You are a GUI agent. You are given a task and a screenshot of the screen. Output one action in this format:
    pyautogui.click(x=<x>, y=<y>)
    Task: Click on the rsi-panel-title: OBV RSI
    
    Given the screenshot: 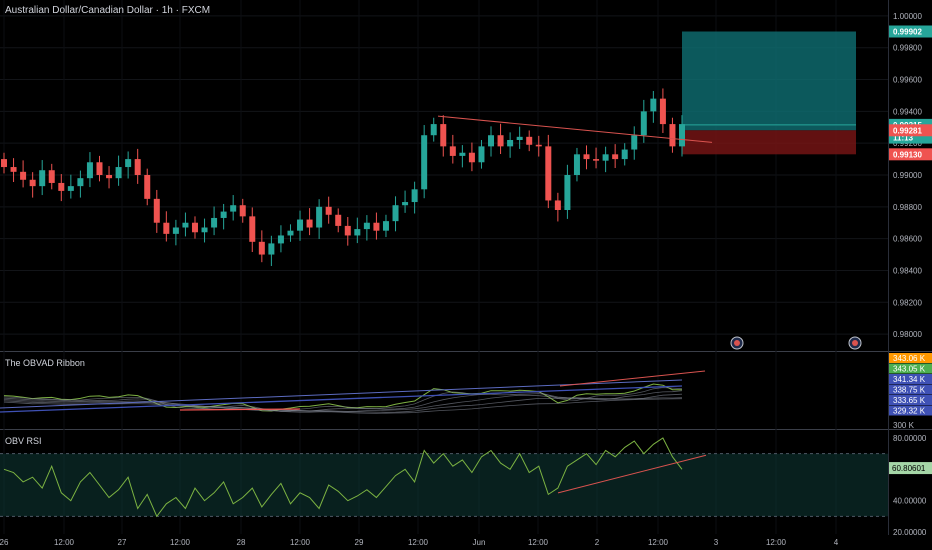 What is the action you would take?
    pyautogui.click(x=23, y=441)
    